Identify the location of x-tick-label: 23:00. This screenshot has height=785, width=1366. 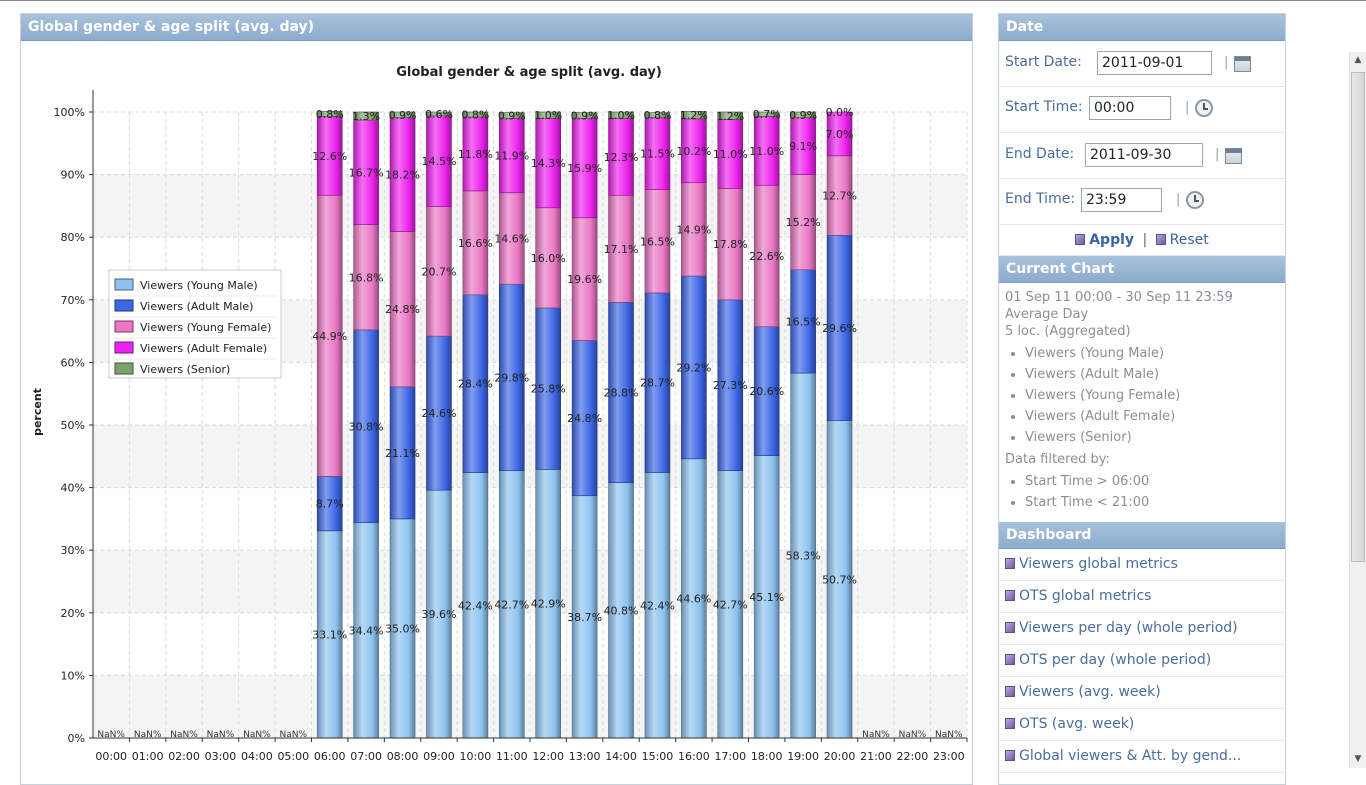
(949, 756).